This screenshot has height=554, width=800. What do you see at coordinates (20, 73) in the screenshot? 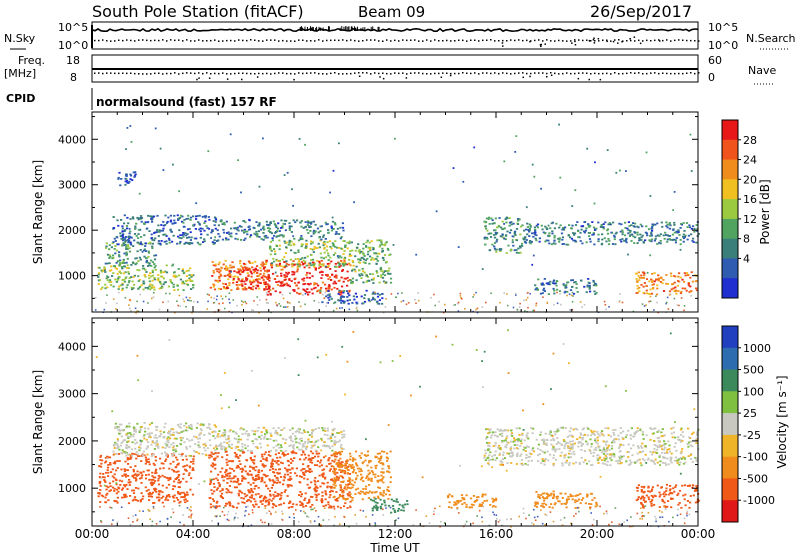
I see `freq-unit: [MHz]` at bounding box center [20, 73].